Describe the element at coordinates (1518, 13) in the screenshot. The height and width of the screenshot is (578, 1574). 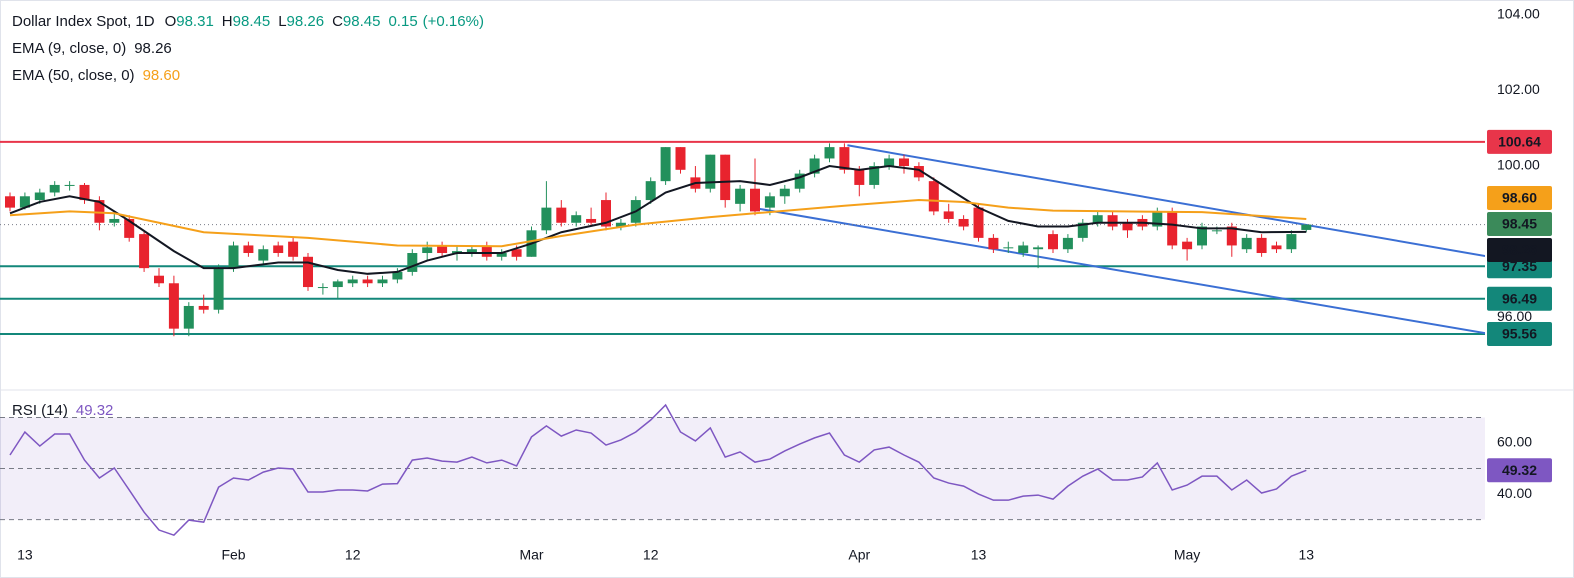
I see `y-tick-label: 104.00` at that location.